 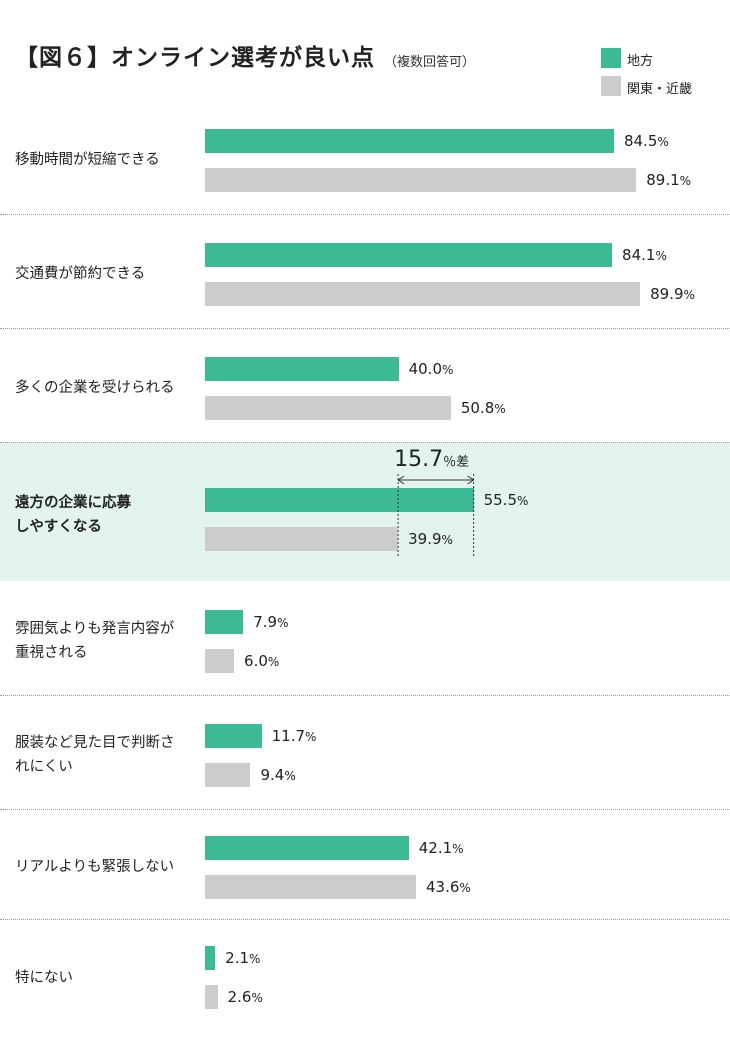 What do you see at coordinates (419, 459) in the screenshot?
I see `difference-value: 15.7` at bounding box center [419, 459].